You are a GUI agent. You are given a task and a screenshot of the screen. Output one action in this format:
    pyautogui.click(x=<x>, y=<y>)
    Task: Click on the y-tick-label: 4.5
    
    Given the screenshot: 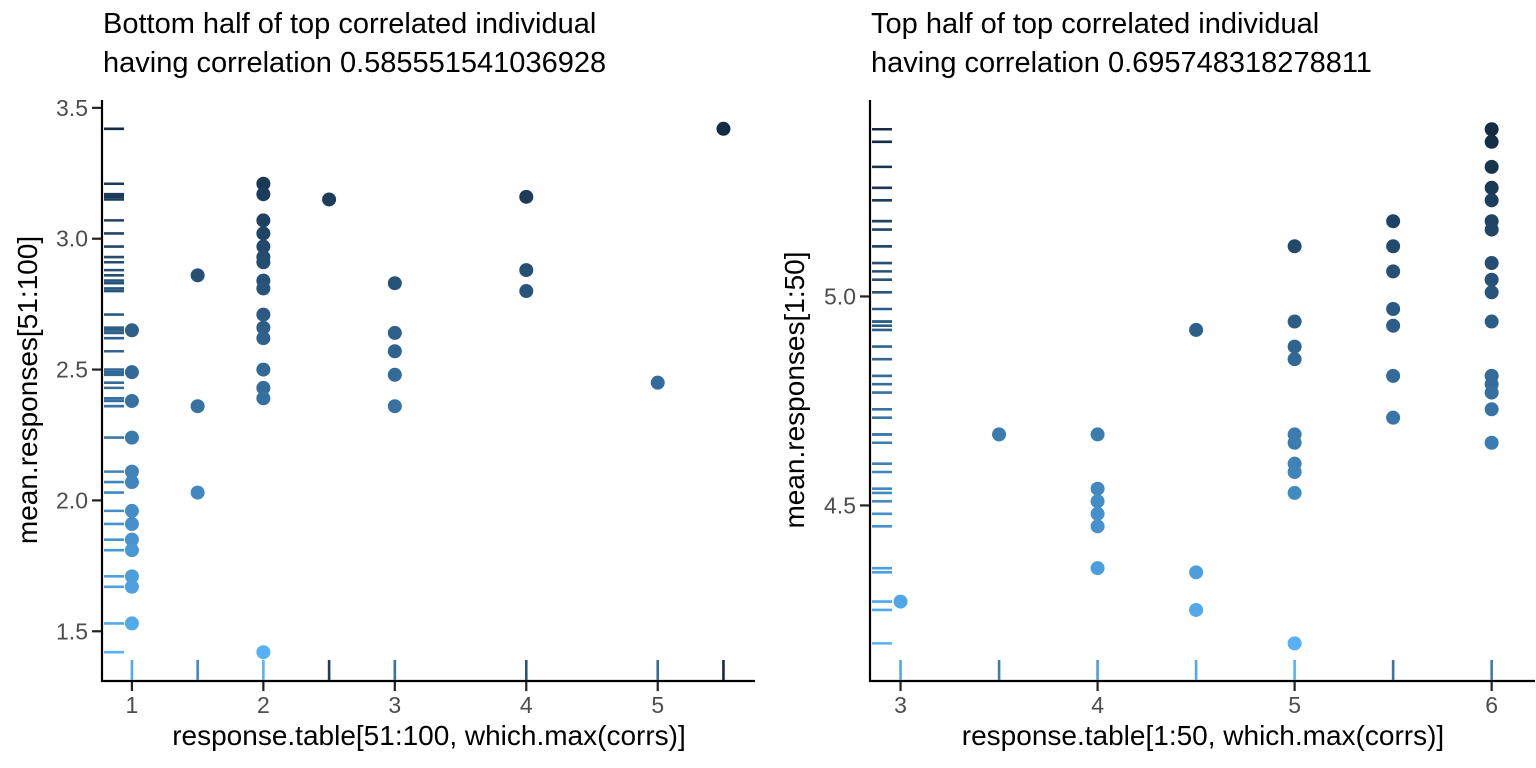 What is the action you would take?
    pyautogui.click(x=840, y=505)
    